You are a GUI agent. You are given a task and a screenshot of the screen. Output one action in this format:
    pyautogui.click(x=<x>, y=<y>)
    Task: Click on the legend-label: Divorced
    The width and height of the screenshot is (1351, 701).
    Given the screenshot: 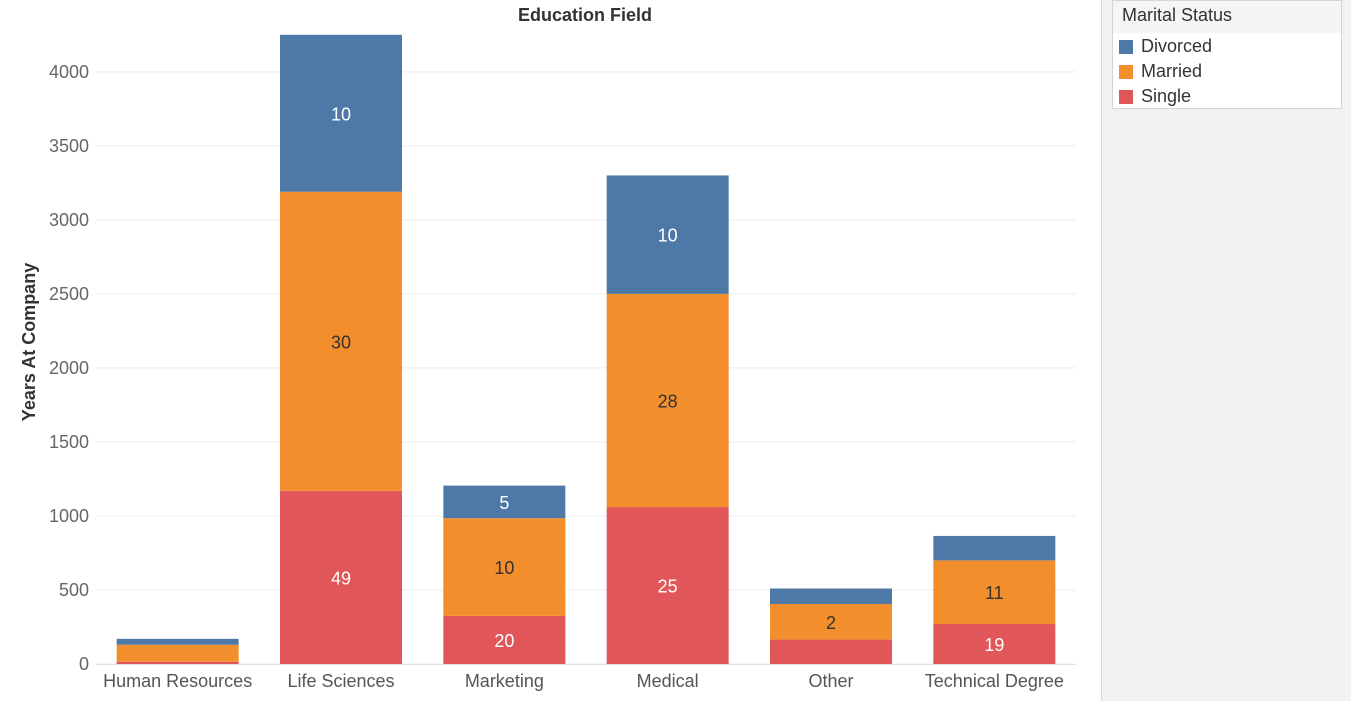 What is the action you would take?
    pyautogui.click(x=1177, y=46)
    